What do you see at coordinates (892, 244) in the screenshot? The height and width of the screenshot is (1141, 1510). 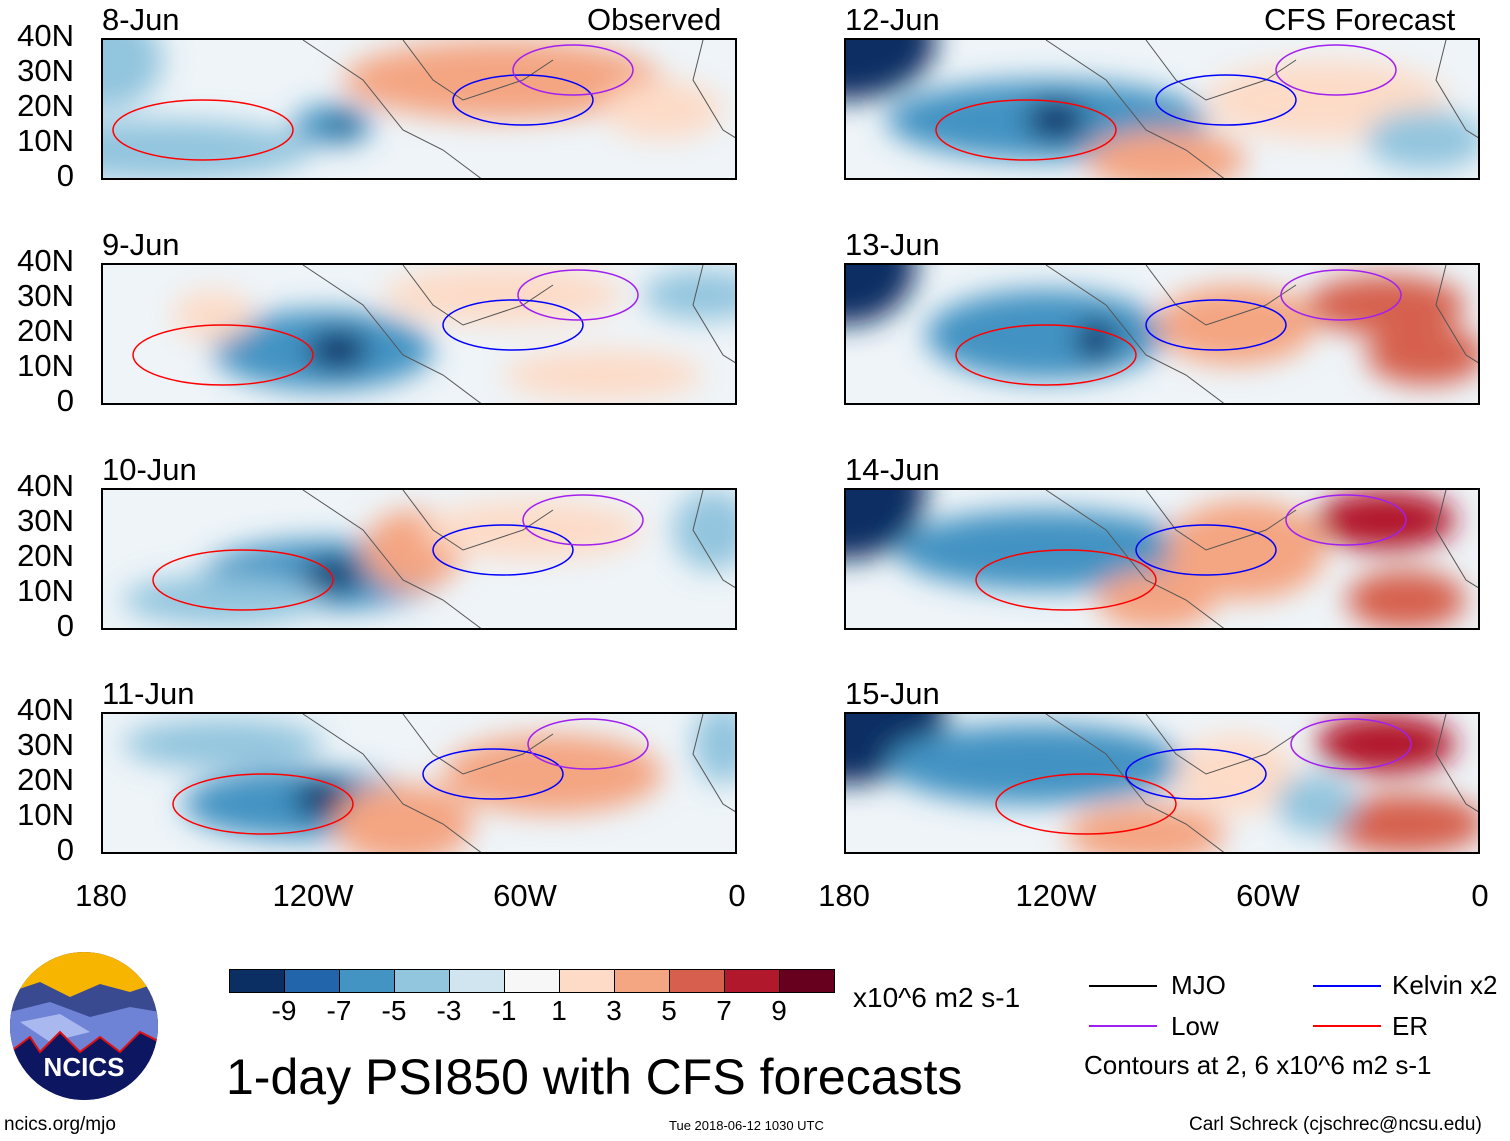 I see `panel-date-label: 13-Jun` at bounding box center [892, 244].